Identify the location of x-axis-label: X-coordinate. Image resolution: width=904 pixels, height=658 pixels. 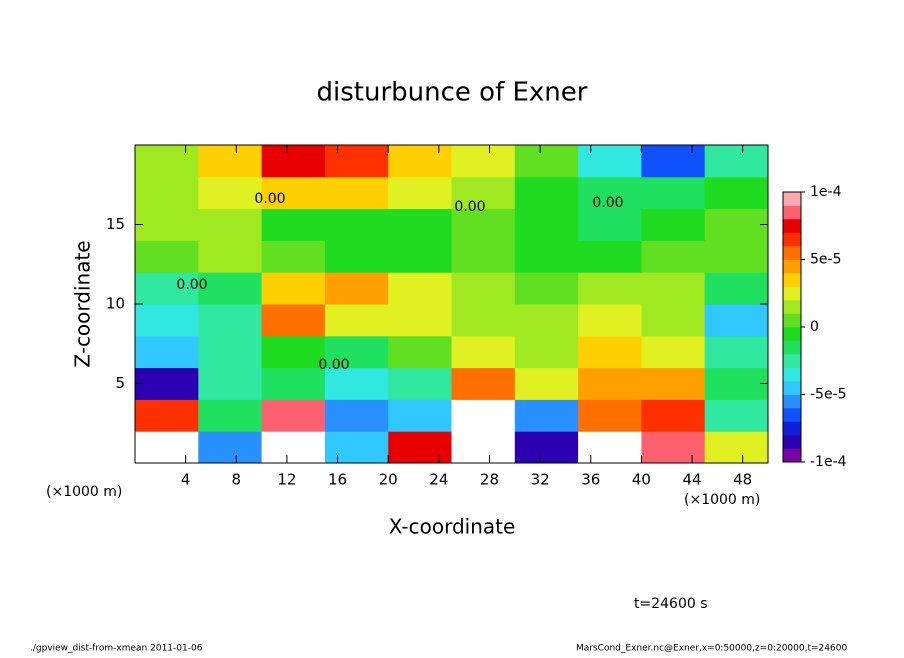
(452, 527).